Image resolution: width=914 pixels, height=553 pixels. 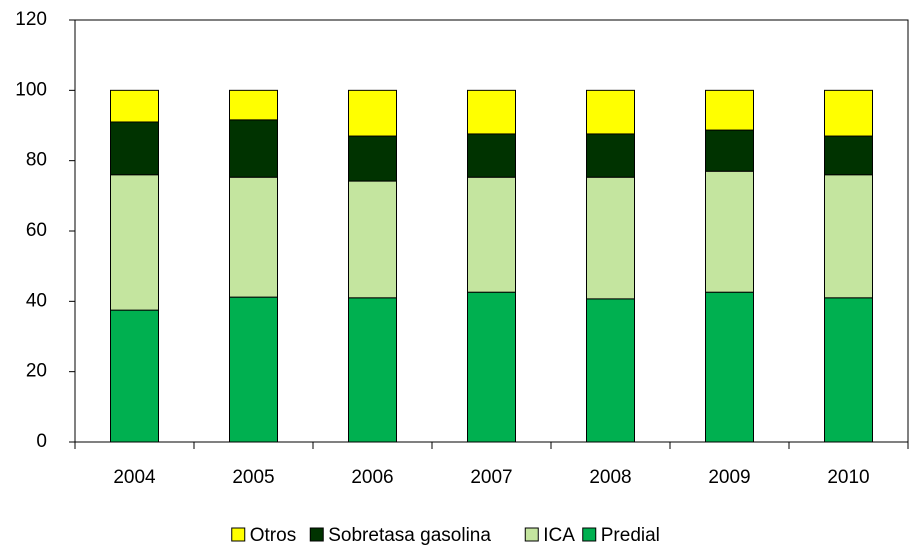 I want to click on x-tick-label: 2006, so click(x=372, y=477).